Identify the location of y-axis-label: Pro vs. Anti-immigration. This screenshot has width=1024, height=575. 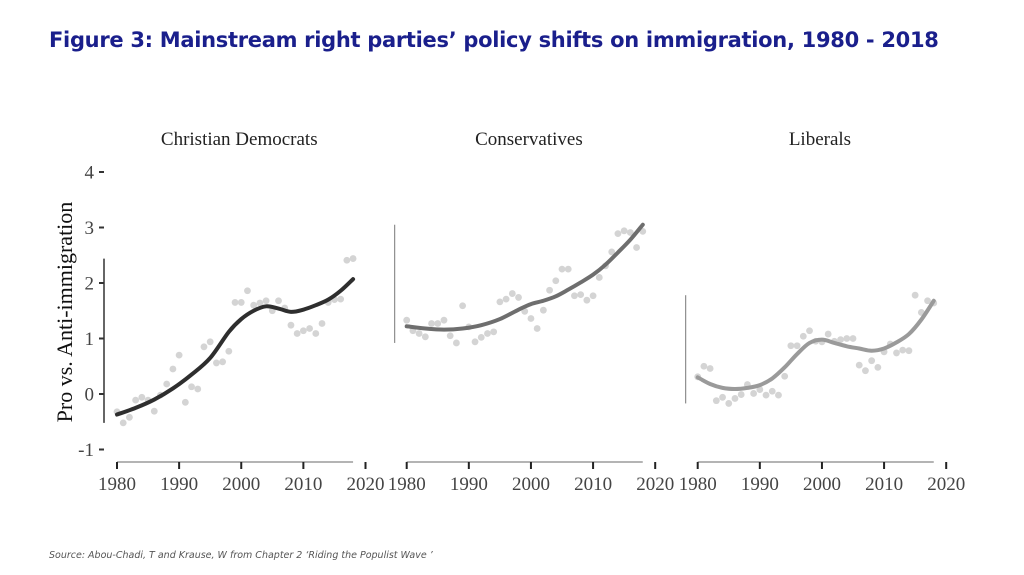
(64, 312).